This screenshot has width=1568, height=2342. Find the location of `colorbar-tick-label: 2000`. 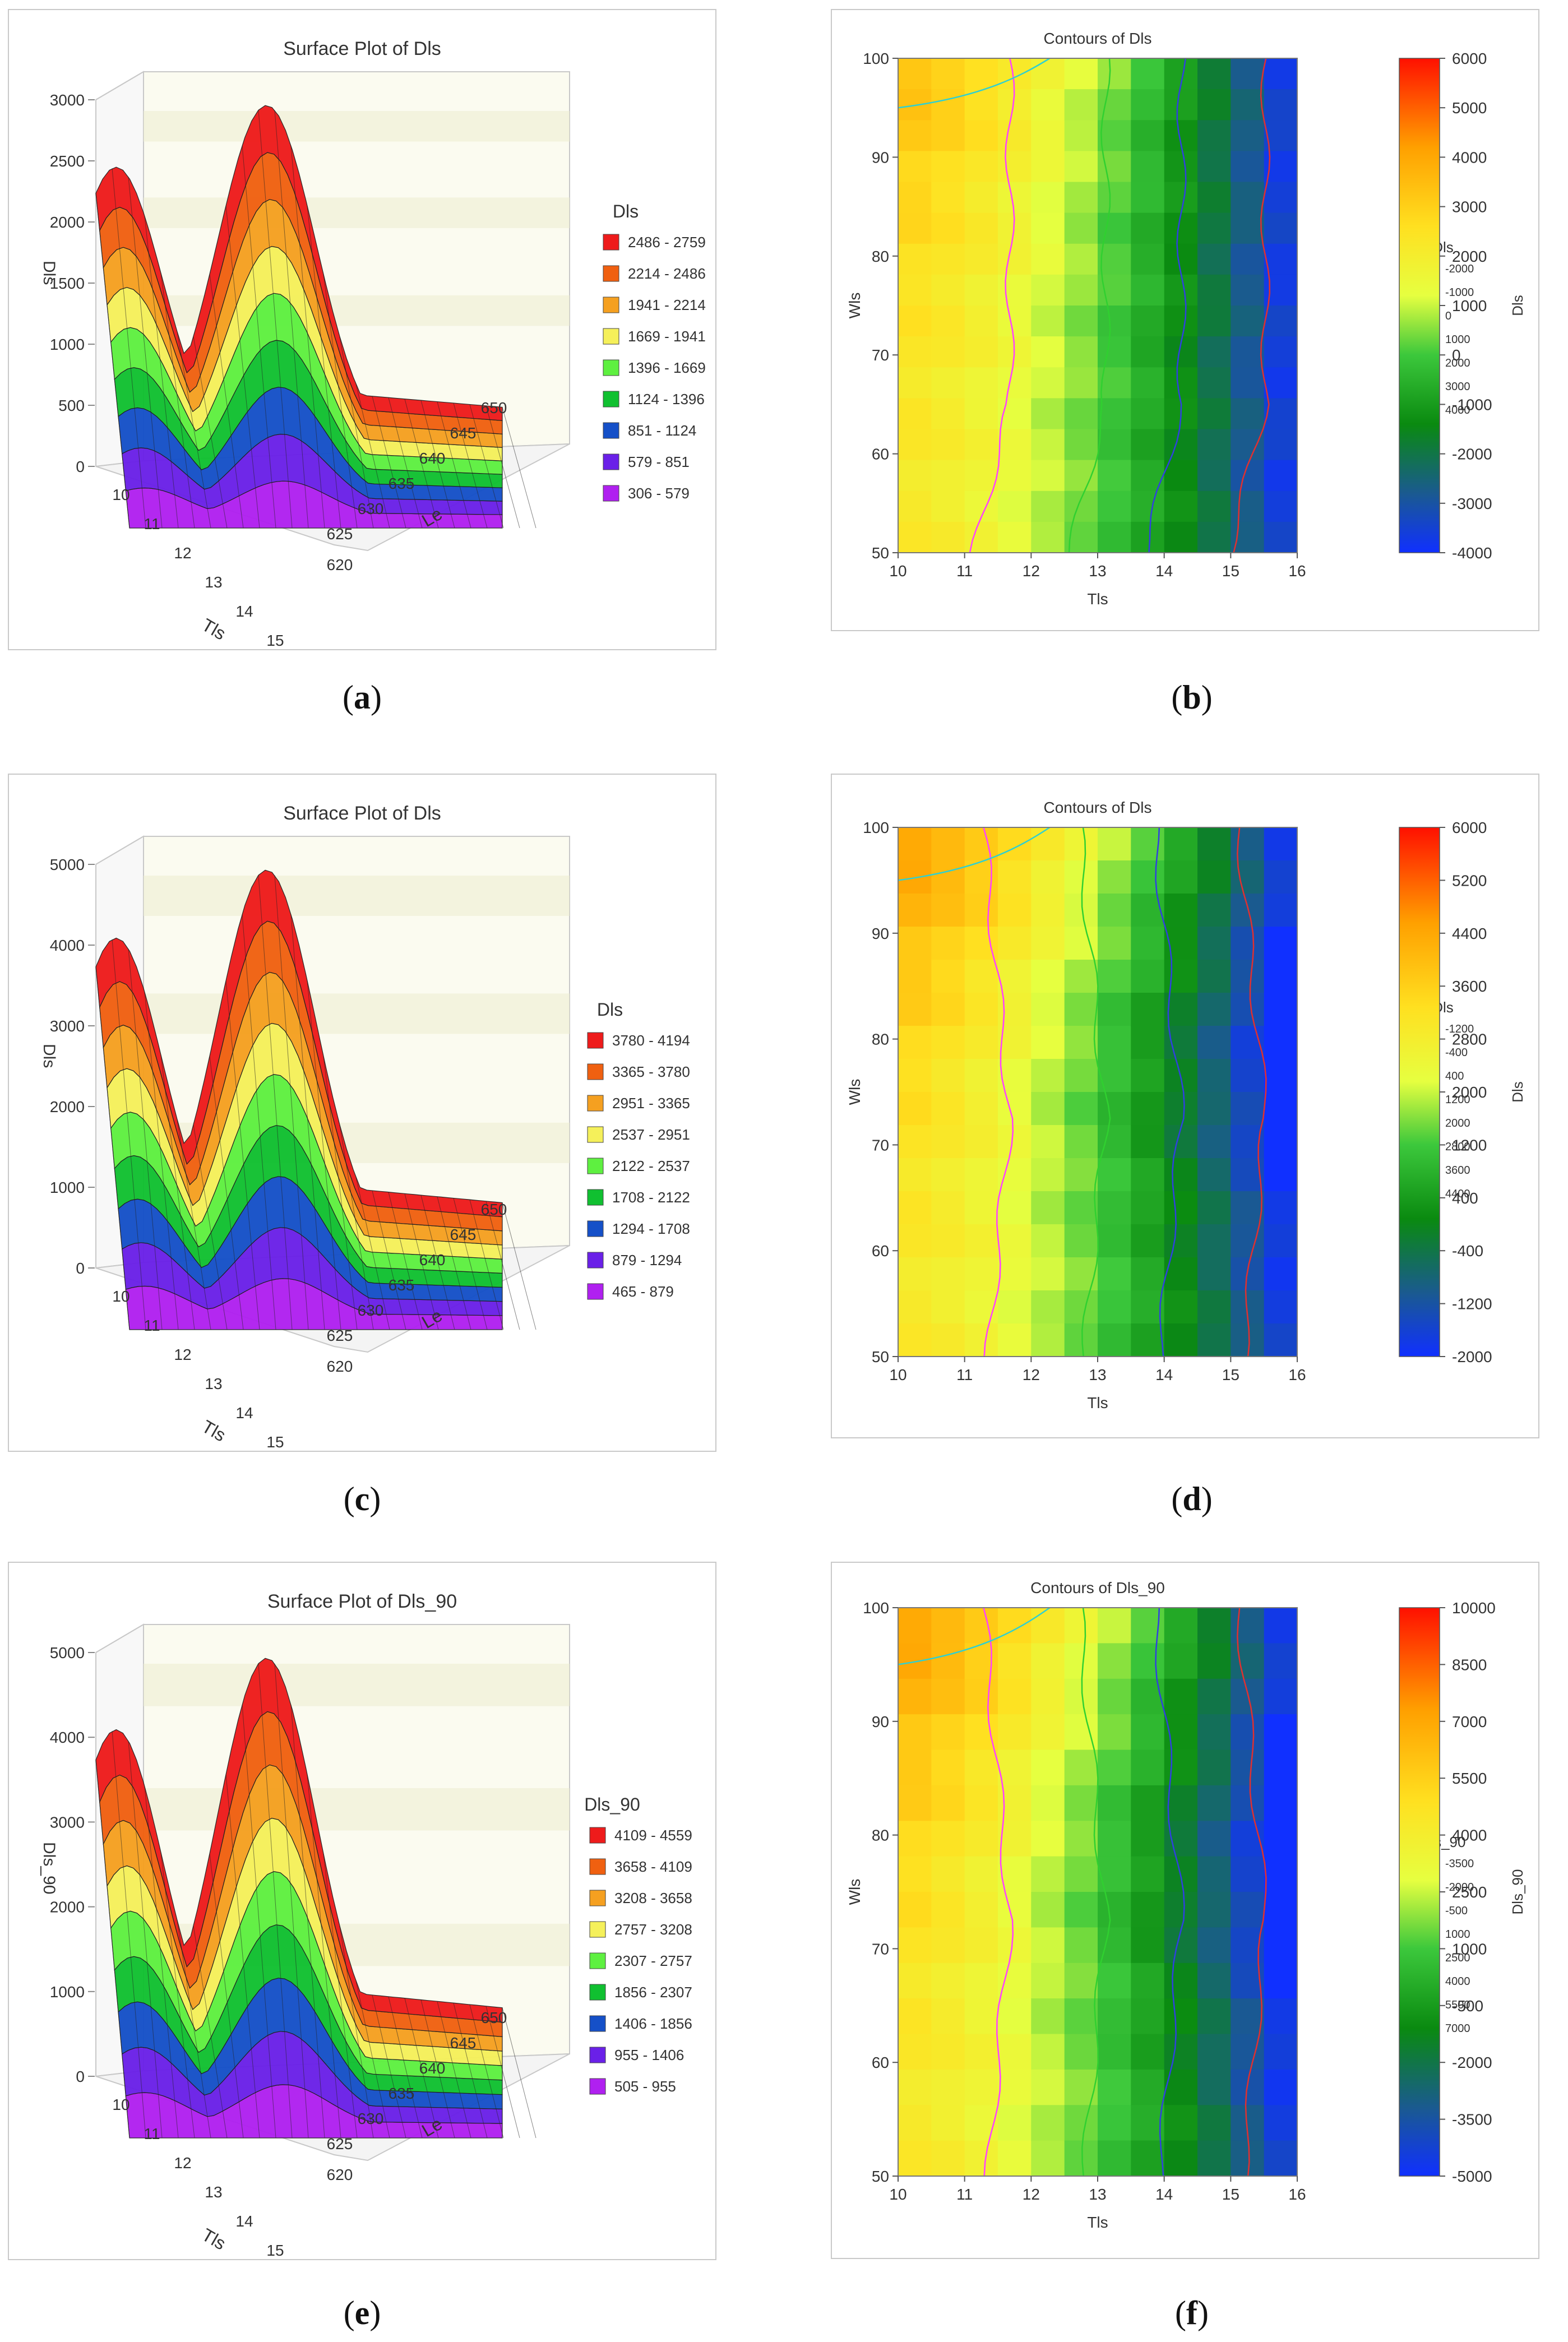

colorbar-tick-label: 2000 is located at coordinates (1470, 256).